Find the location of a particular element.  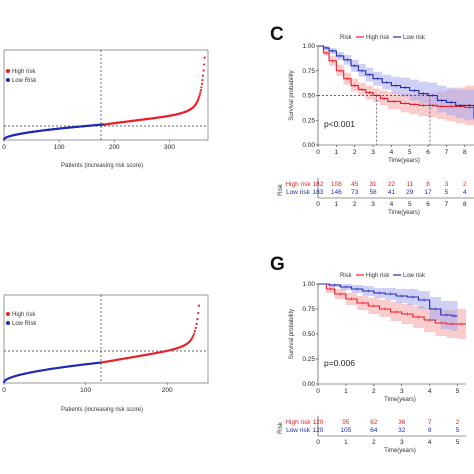

risk-table-cell: 3 is located at coordinates (447, 184).